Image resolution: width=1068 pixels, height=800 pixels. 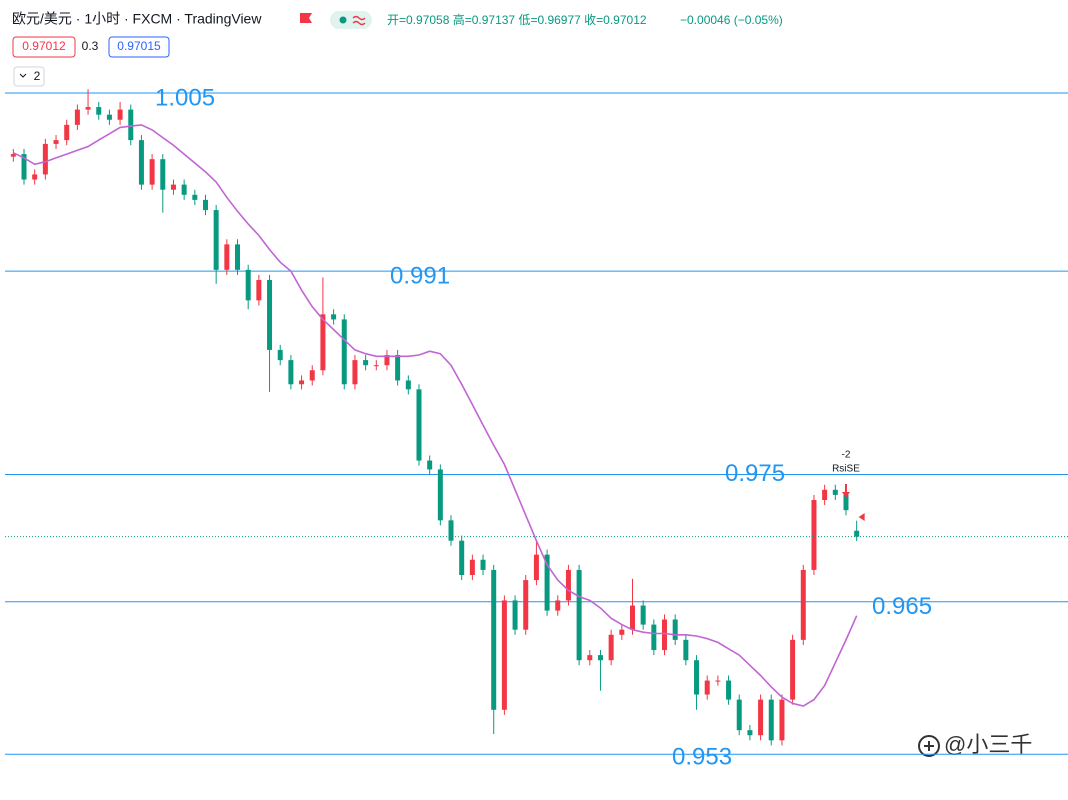 What do you see at coordinates (846, 469) in the screenshot?
I see `signal-label: RsiSE` at bounding box center [846, 469].